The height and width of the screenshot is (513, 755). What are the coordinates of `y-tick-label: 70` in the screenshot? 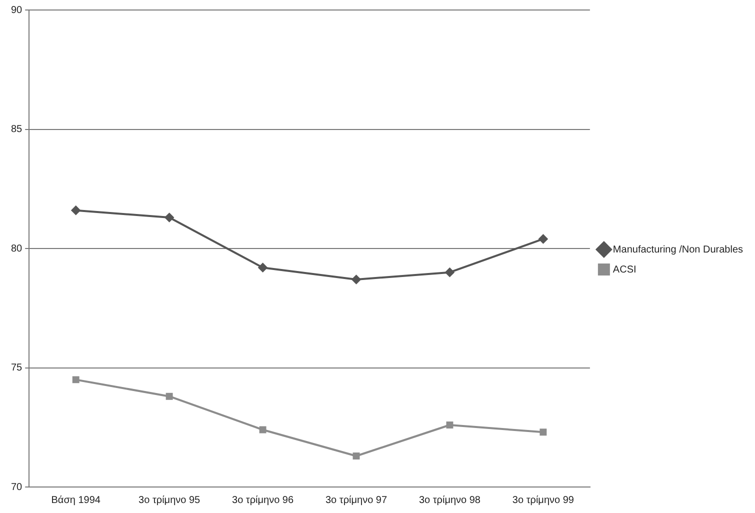 It's located at (17, 487).